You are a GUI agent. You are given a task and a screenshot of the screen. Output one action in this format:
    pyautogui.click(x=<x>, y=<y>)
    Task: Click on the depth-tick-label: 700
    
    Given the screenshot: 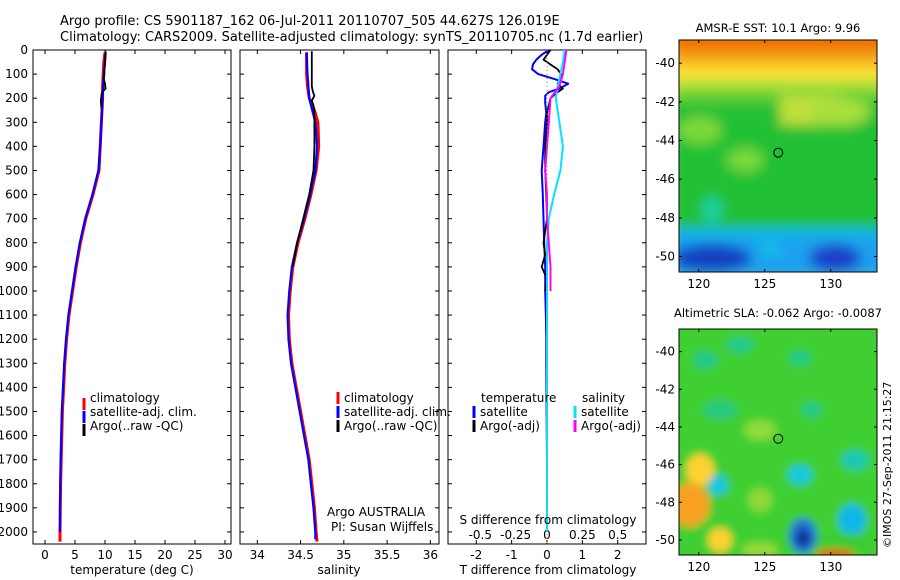 What is the action you would take?
    pyautogui.click(x=16, y=219)
    